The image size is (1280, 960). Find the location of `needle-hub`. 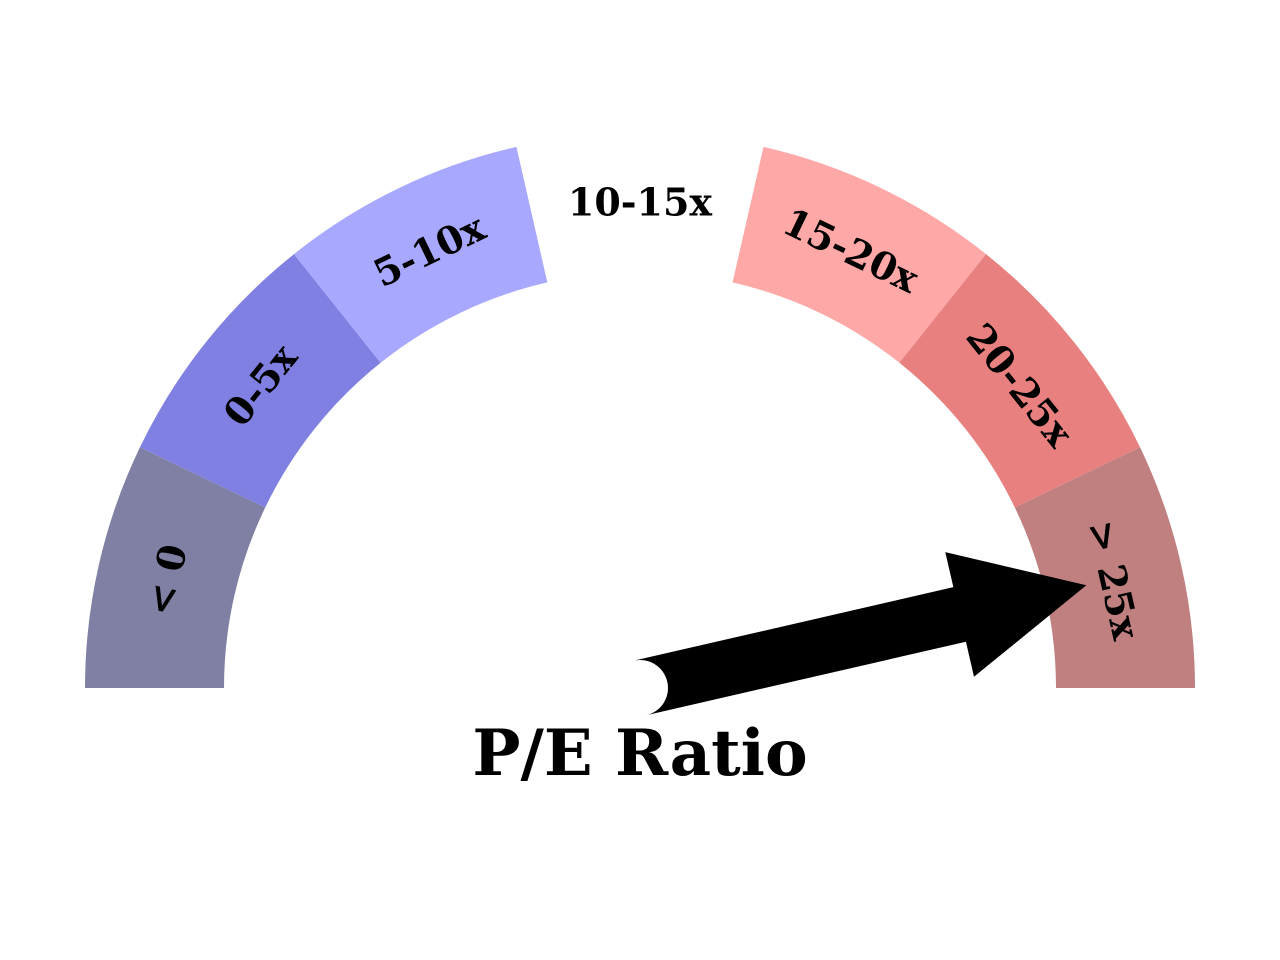

needle-hub is located at coordinates (640, 688).